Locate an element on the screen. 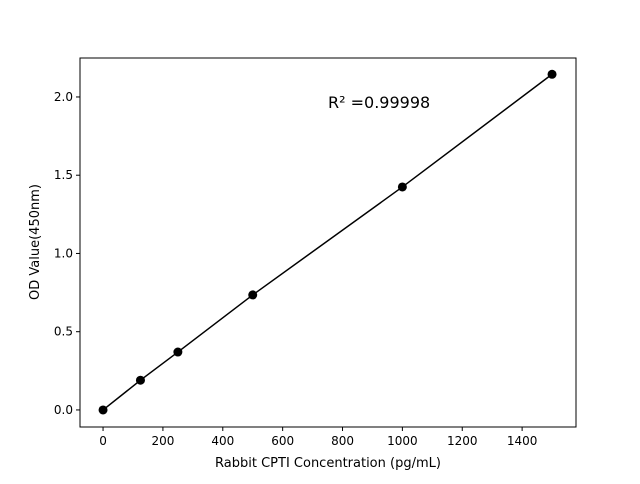  y-tick-label: 2.0 is located at coordinates (63, 97).